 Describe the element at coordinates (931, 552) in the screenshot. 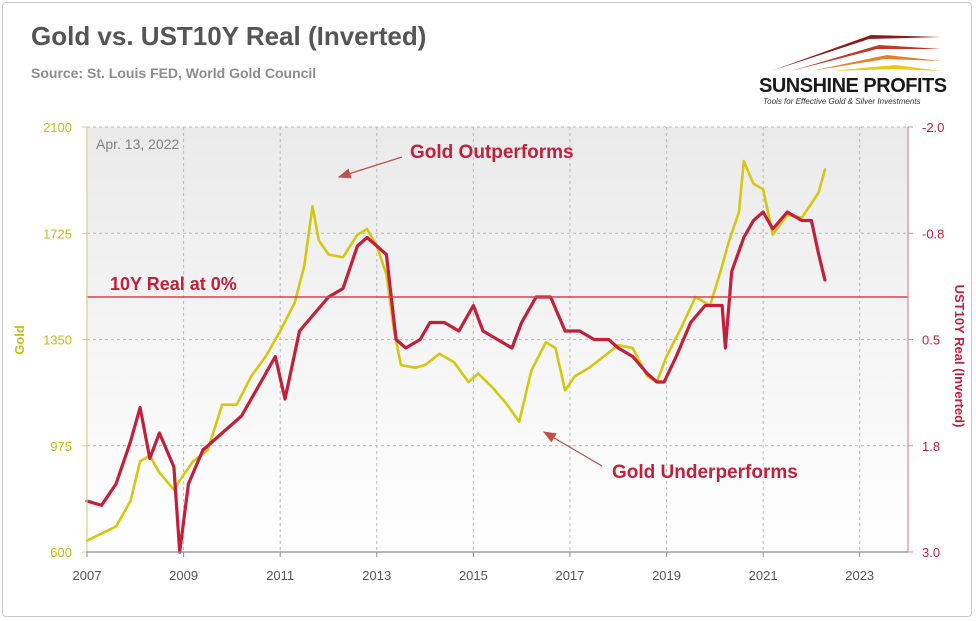

I see `y-right-tick-label: 3.0` at that location.